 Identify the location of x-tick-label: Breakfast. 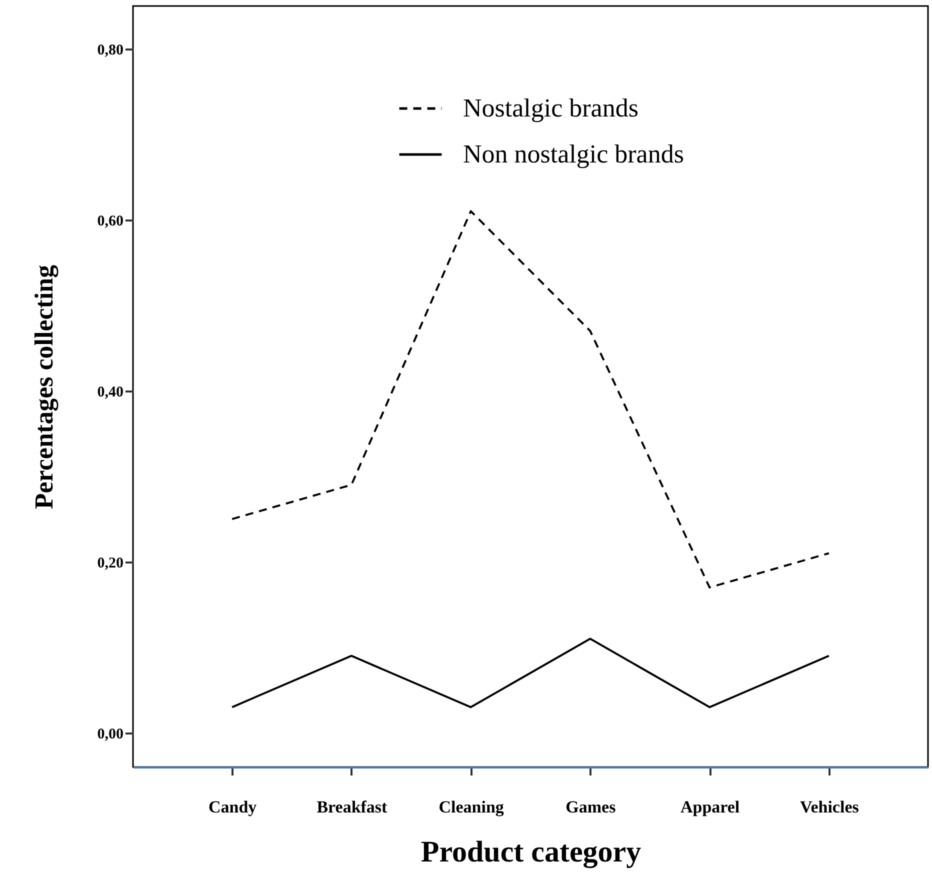
(352, 807).